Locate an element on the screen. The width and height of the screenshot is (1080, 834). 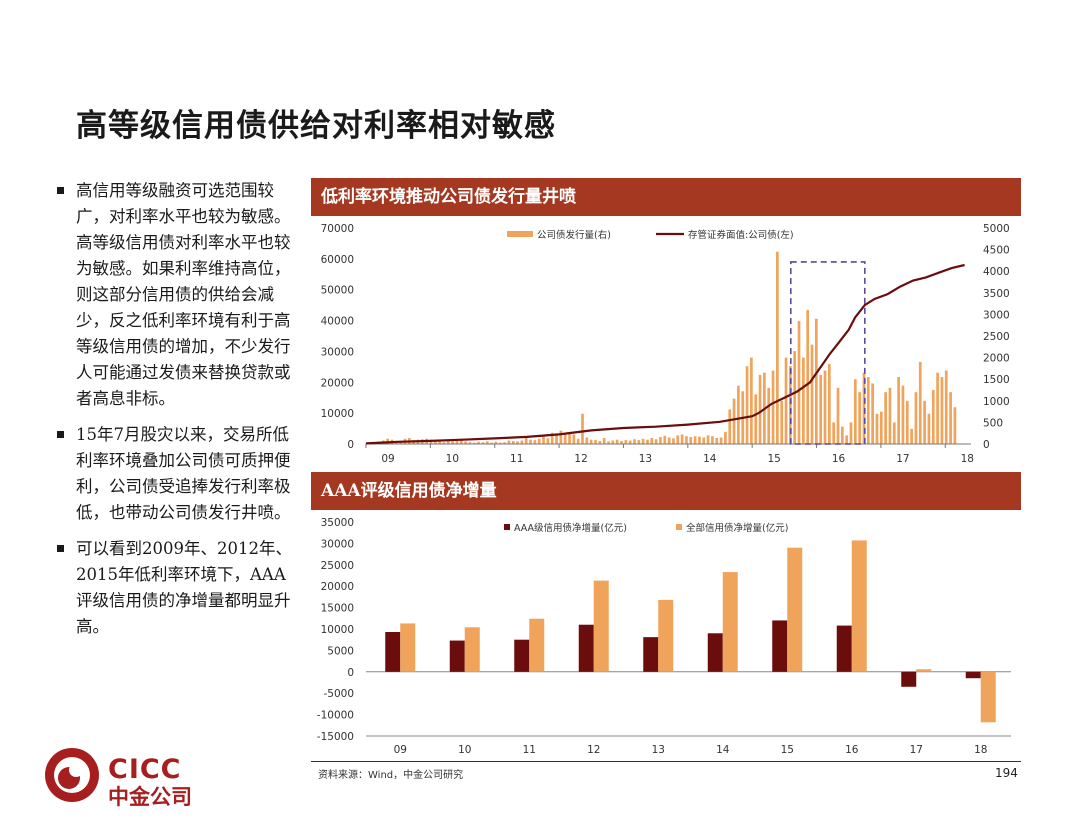
chart2-x-tick-label: 11 is located at coordinates (529, 750).